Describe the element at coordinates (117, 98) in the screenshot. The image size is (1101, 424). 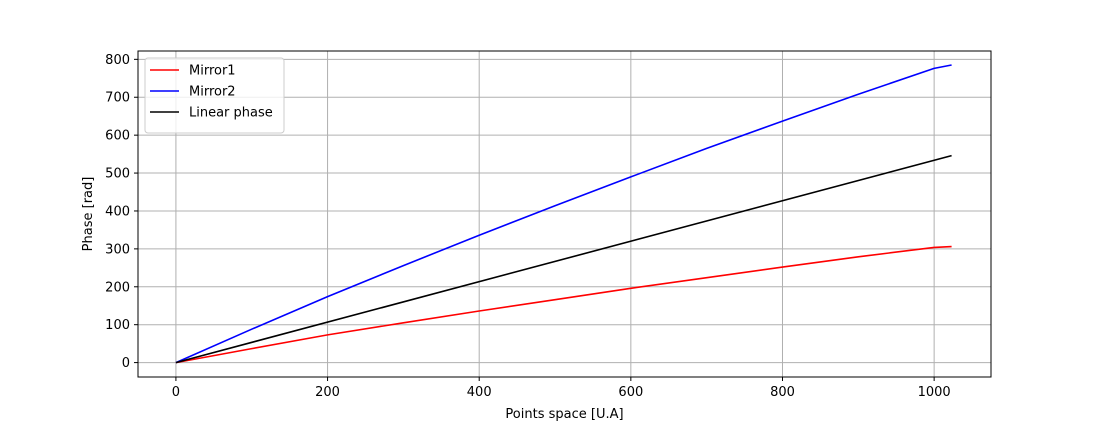
I see `y-tick-label: 700` at that location.